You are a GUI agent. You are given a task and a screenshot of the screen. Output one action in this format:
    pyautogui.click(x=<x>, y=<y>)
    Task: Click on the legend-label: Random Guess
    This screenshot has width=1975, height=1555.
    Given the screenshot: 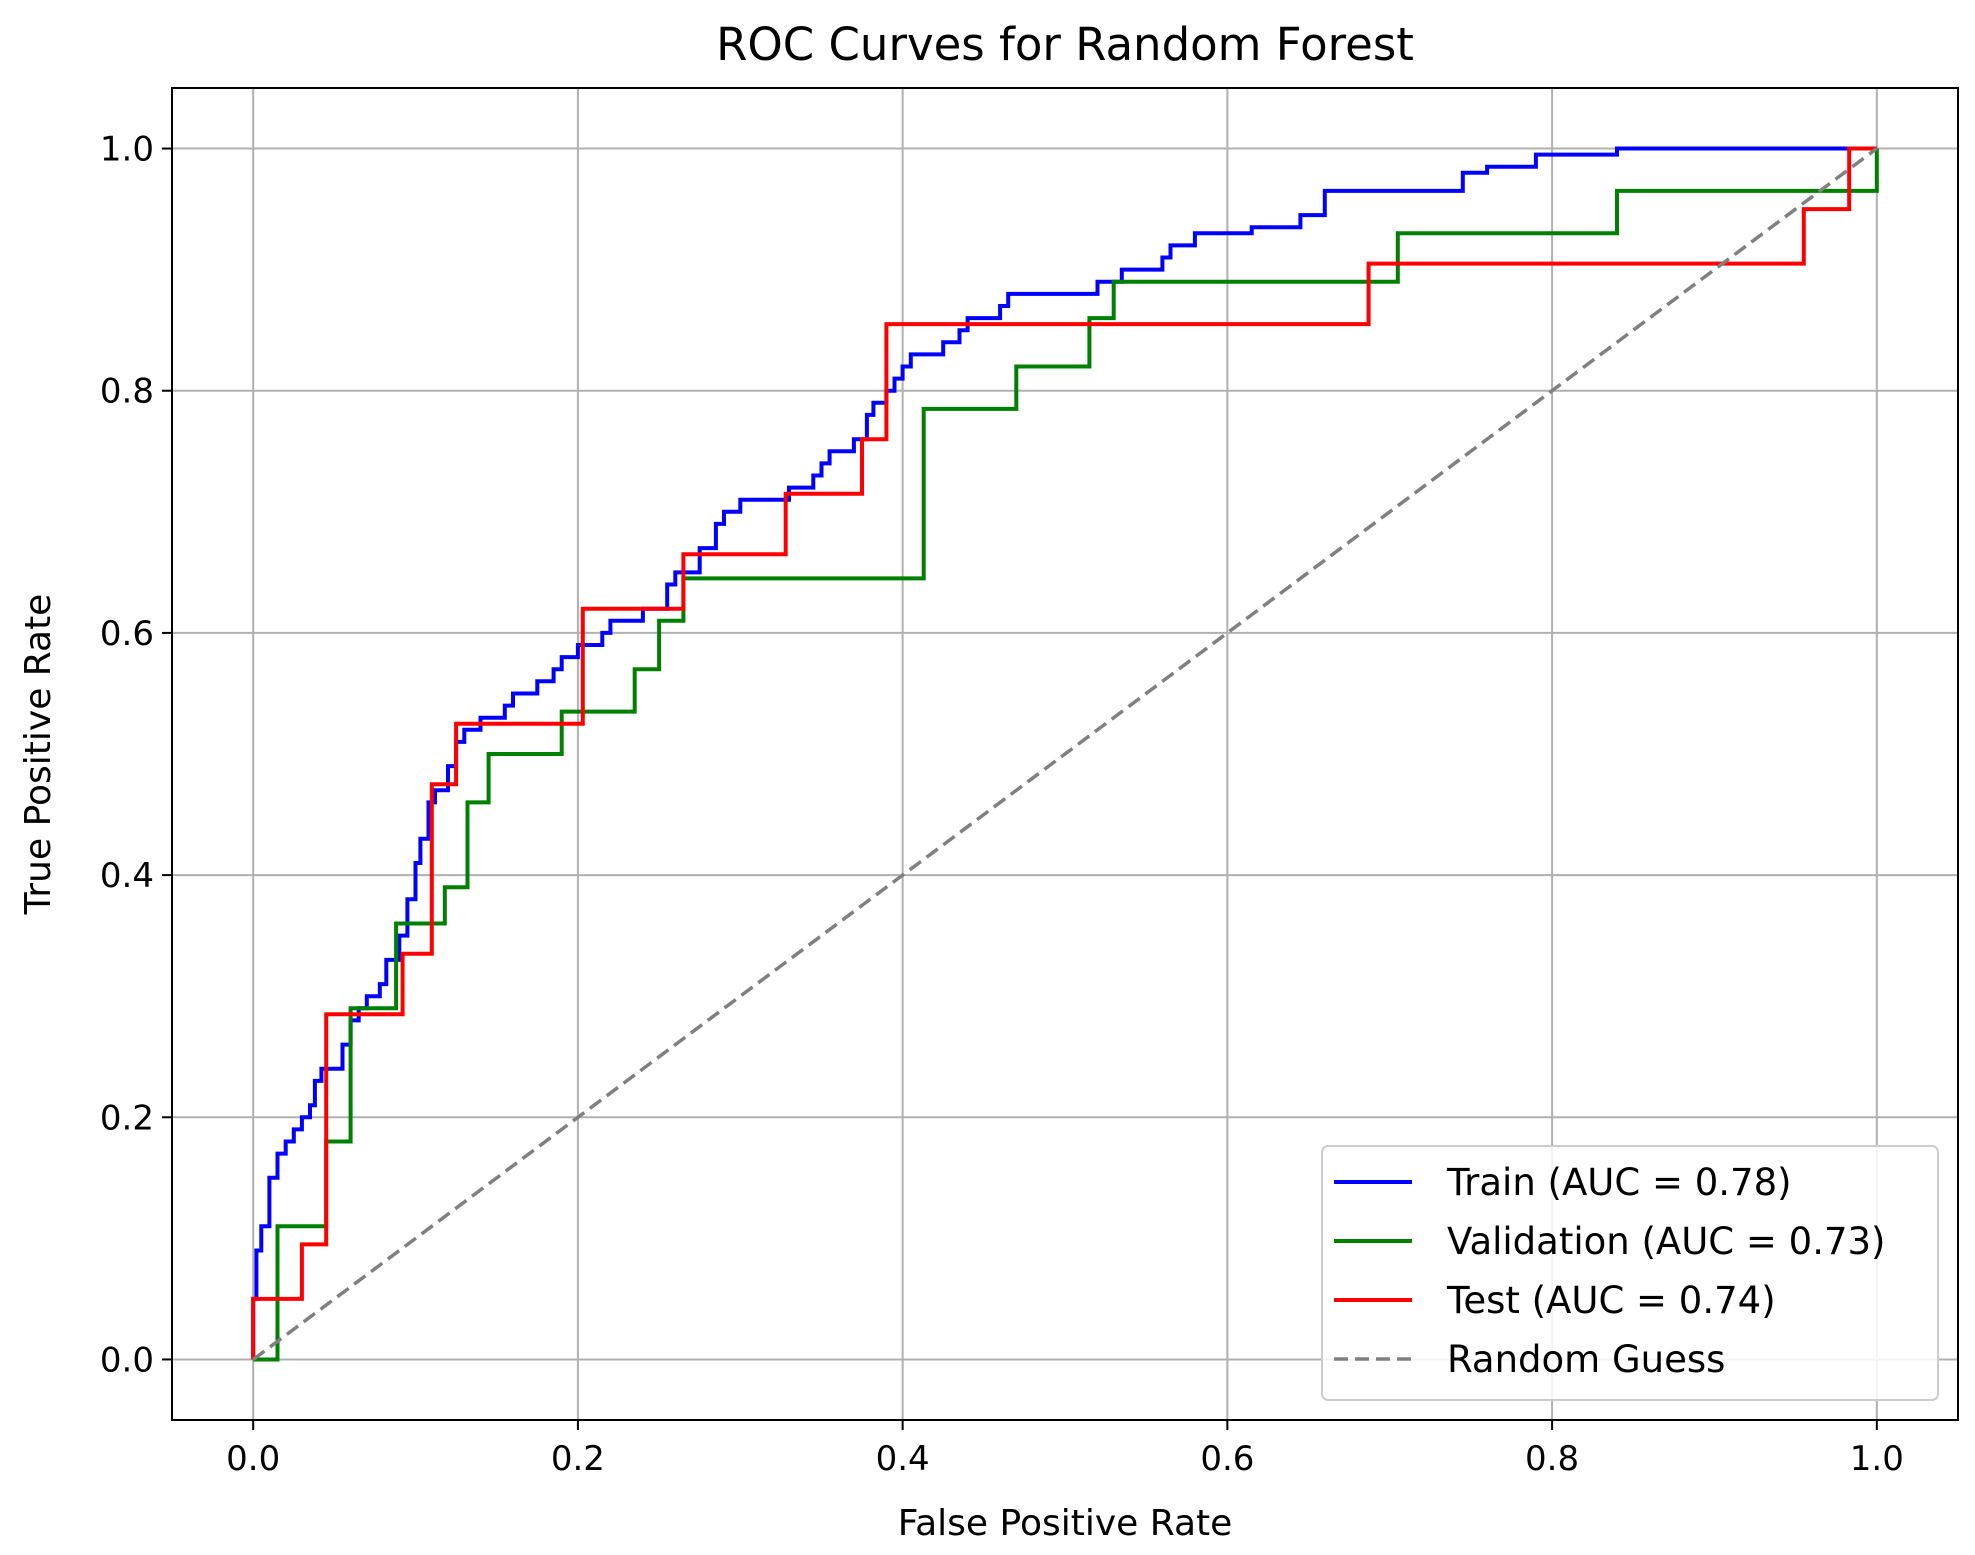 What is the action you would take?
    pyautogui.click(x=1586, y=1359)
    